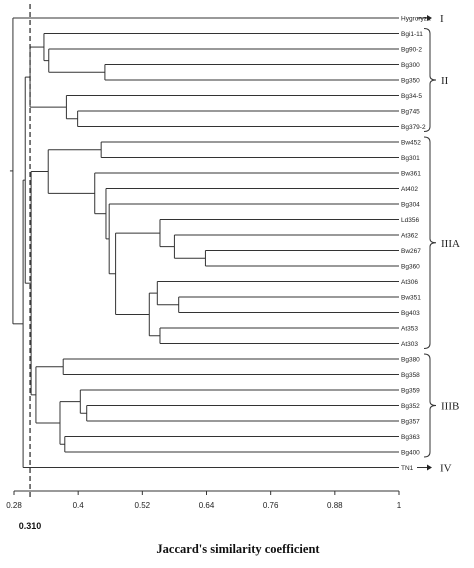 This screenshot has height=568, width=474. I want to click on x-tick-label: 0.28, so click(14, 505).